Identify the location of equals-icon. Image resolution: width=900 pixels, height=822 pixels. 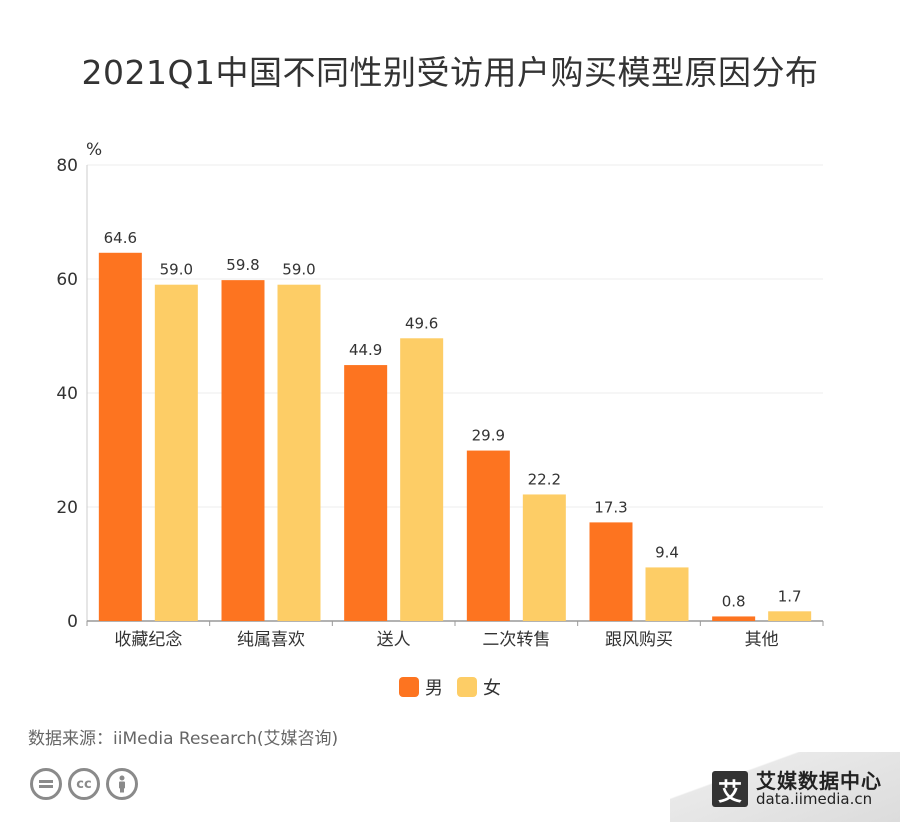
(46, 784).